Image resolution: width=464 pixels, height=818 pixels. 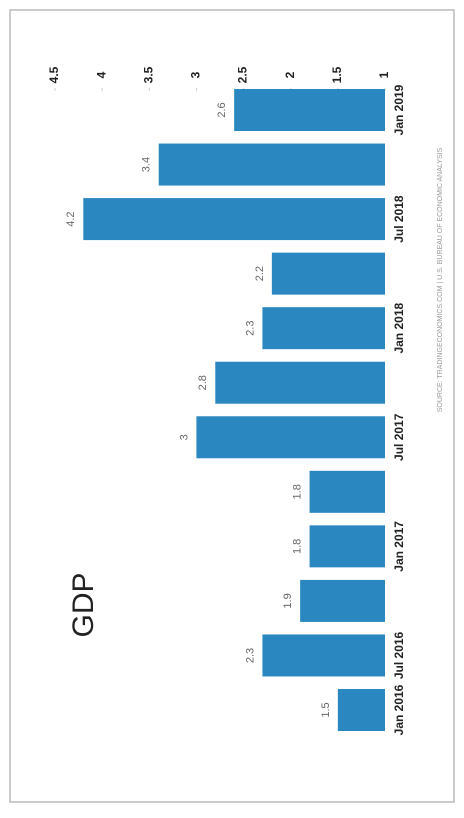 I want to click on value-label: 1.9, so click(x=288, y=600).